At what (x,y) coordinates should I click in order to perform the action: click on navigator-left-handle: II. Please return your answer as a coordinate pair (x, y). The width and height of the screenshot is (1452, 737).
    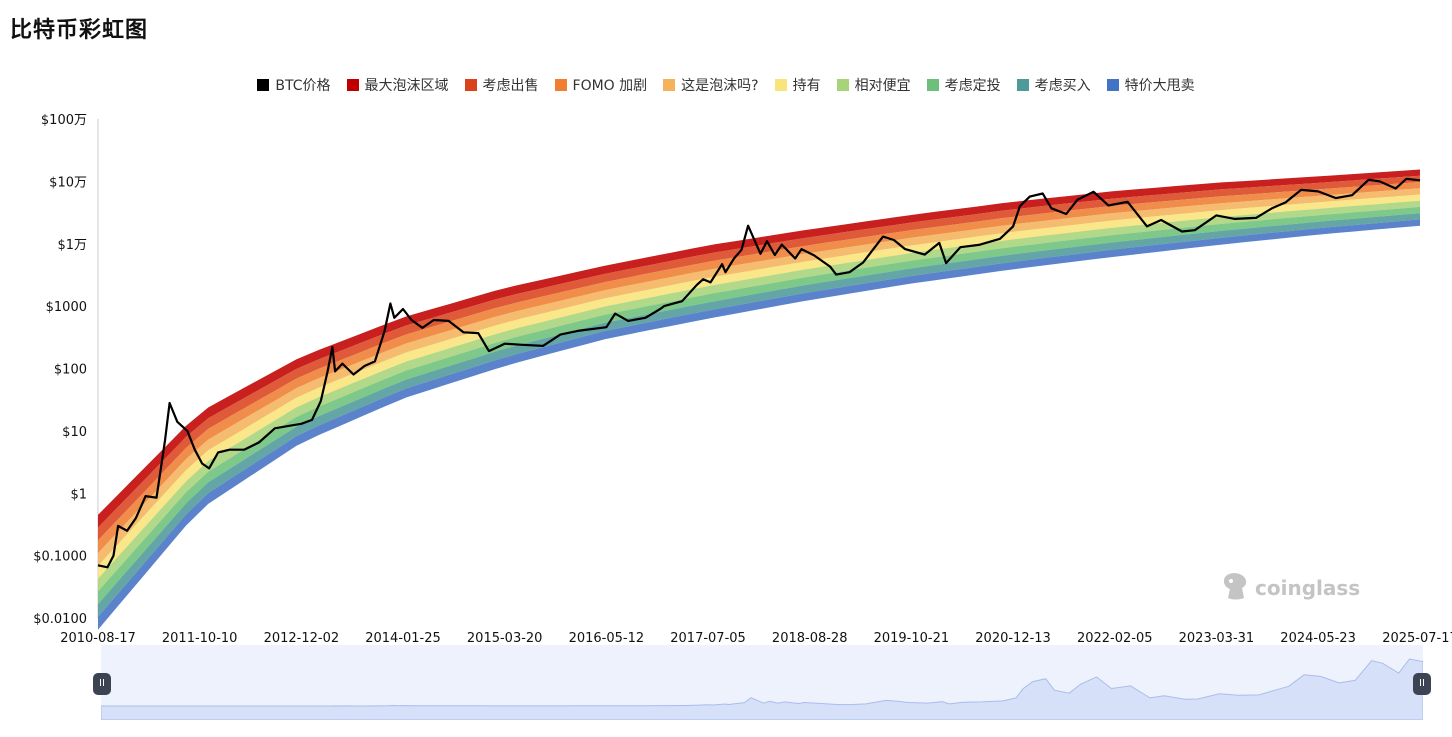
    Looking at the image, I should click on (102, 684).